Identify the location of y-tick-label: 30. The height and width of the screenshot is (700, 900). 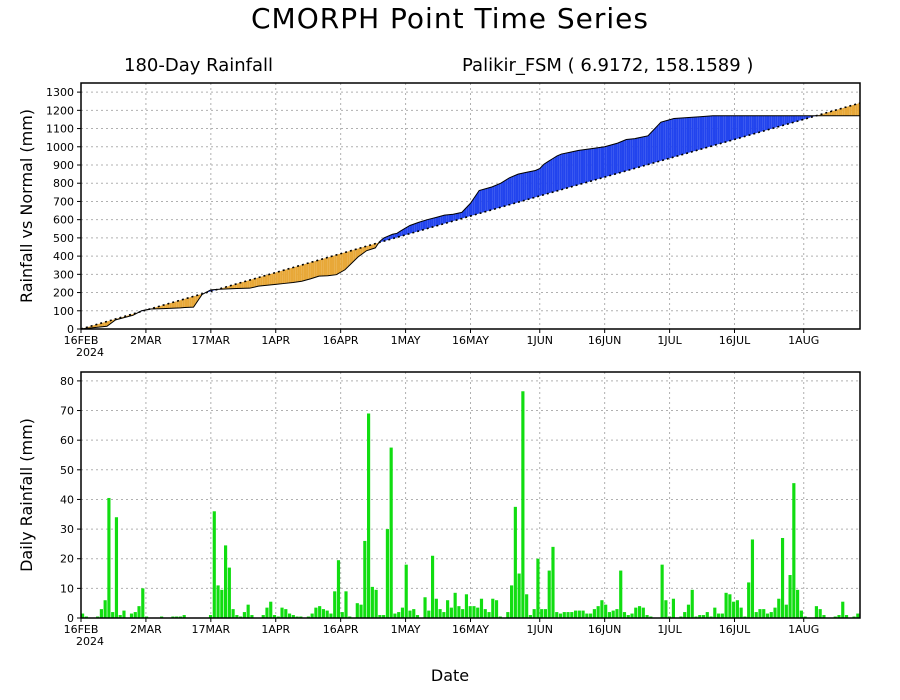
(67, 529).